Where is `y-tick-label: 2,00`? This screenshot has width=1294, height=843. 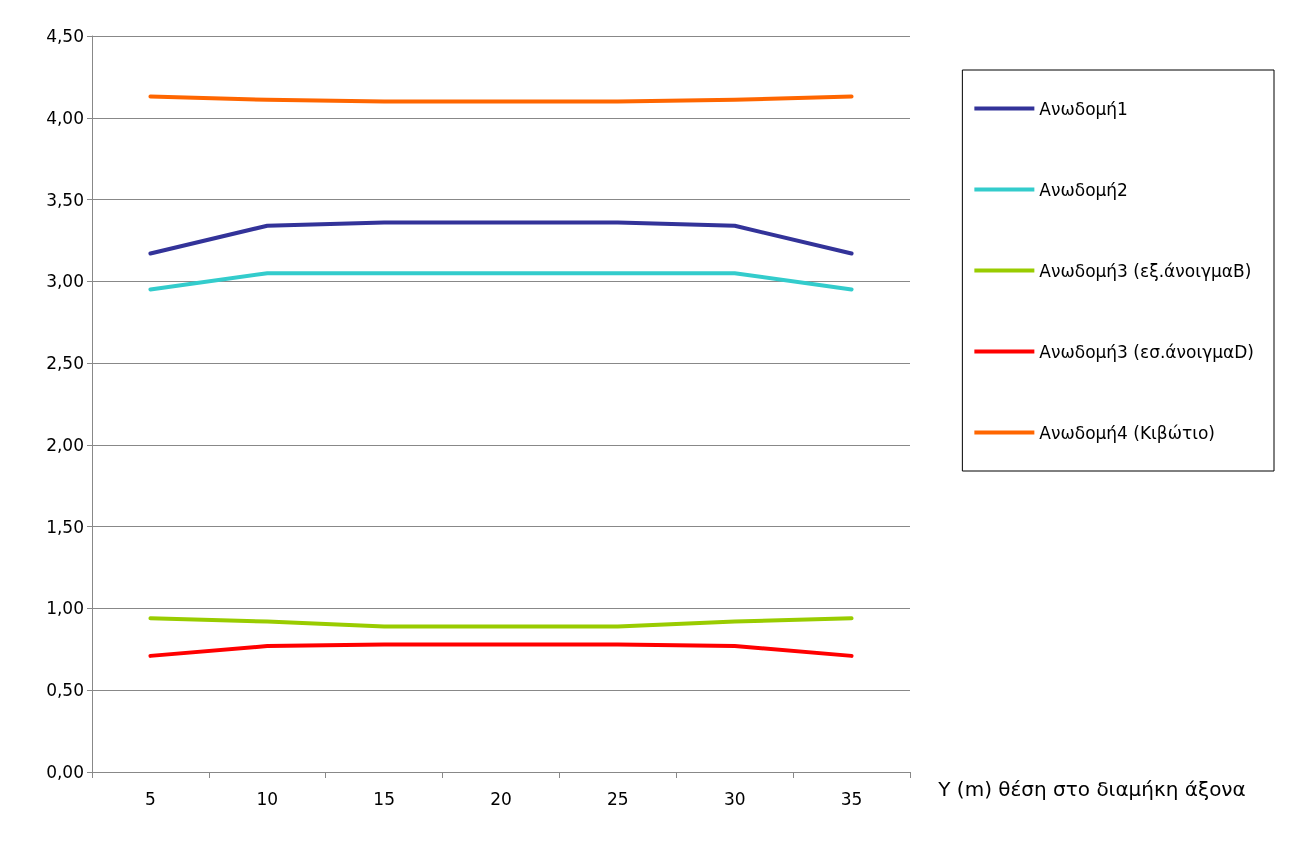
y-tick-label: 2,00 is located at coordinates (65, 444).